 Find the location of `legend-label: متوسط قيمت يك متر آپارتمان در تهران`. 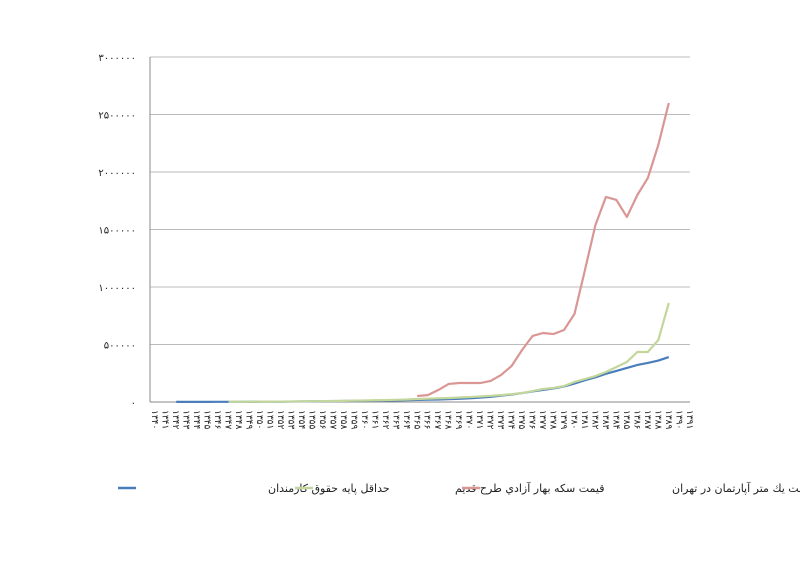

legend-label: متوسط قيمت يك متر آپارتمان در تهران is located at coordinates (736, 488).